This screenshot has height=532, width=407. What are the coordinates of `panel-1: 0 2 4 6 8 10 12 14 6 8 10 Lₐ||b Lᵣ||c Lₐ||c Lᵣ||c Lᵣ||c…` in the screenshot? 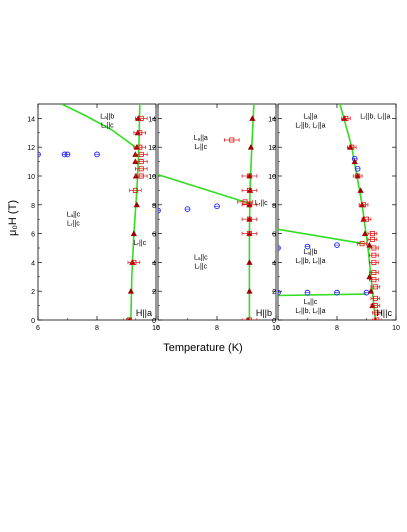 It's located at (93, 217).